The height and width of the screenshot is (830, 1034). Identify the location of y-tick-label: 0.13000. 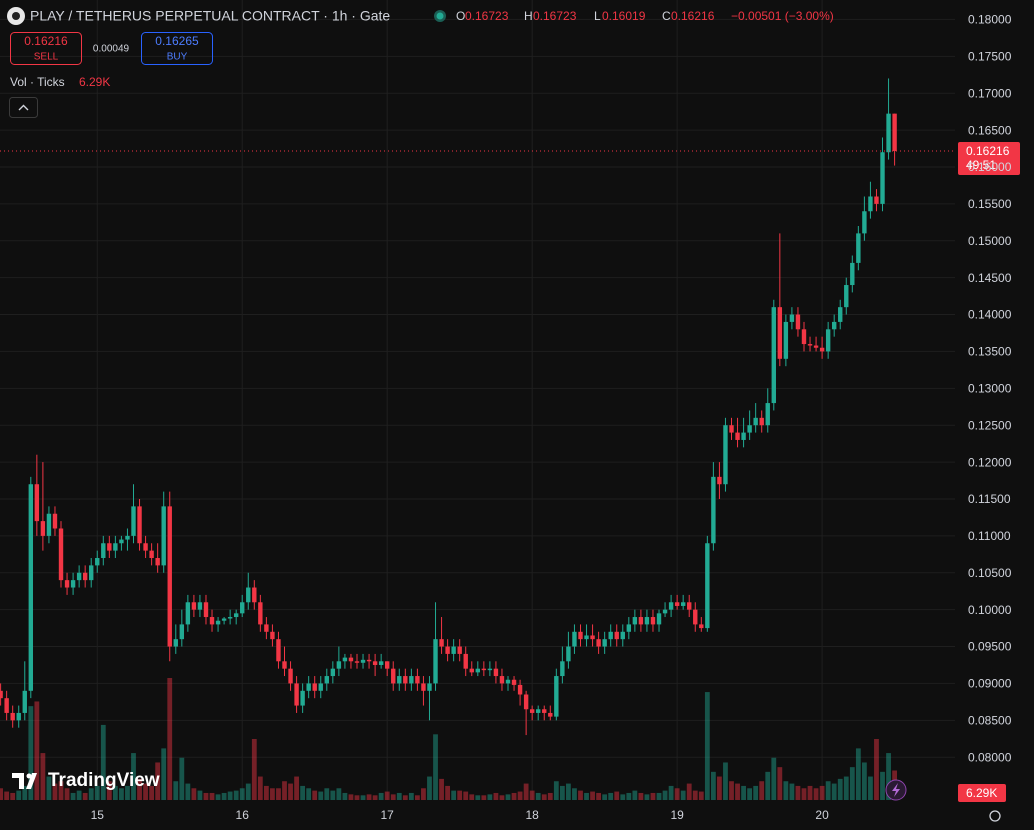
(990, 388).